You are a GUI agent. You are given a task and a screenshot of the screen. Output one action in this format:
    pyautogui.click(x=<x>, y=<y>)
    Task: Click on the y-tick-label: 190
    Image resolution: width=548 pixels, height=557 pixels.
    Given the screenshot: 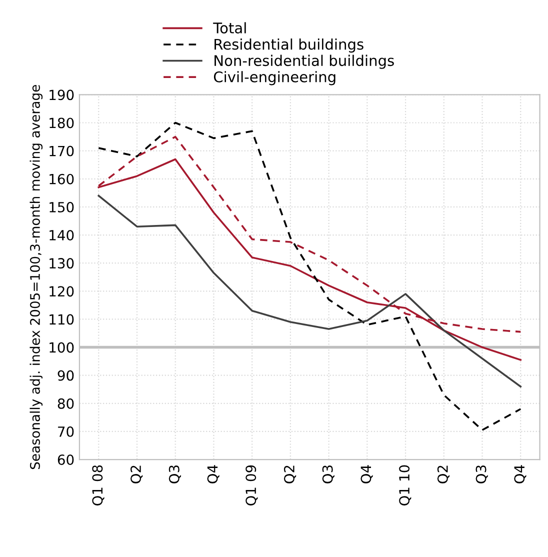 What is the action you would take?
    pyautogui.click(x=62, y=95)
    